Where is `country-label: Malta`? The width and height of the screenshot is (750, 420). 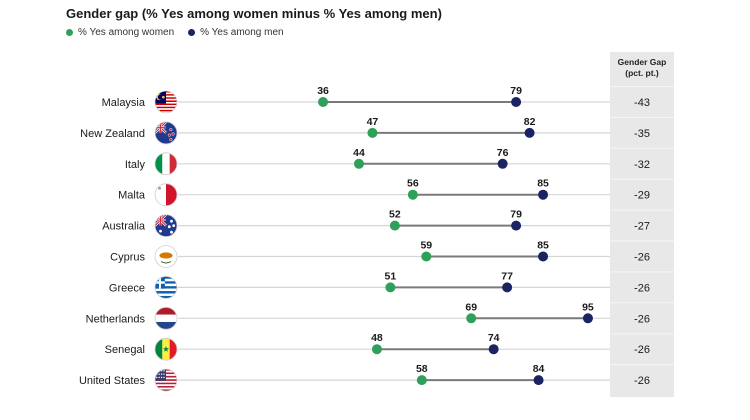 country-label: Malta is located at coordinates (132, 196).